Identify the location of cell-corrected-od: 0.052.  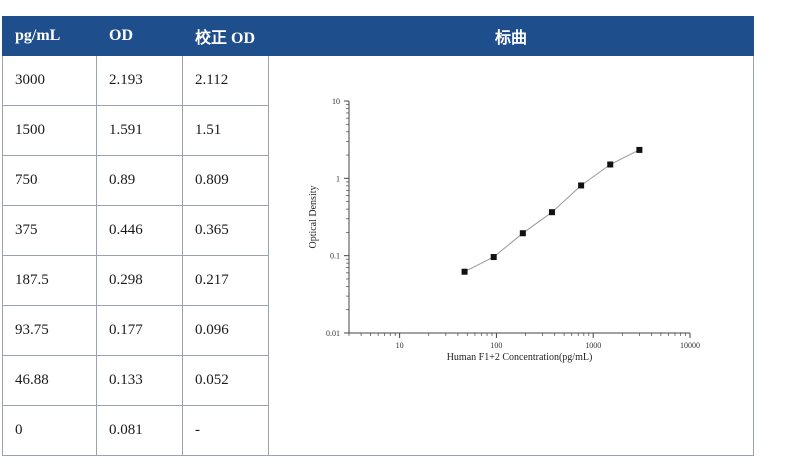
(225, 380).